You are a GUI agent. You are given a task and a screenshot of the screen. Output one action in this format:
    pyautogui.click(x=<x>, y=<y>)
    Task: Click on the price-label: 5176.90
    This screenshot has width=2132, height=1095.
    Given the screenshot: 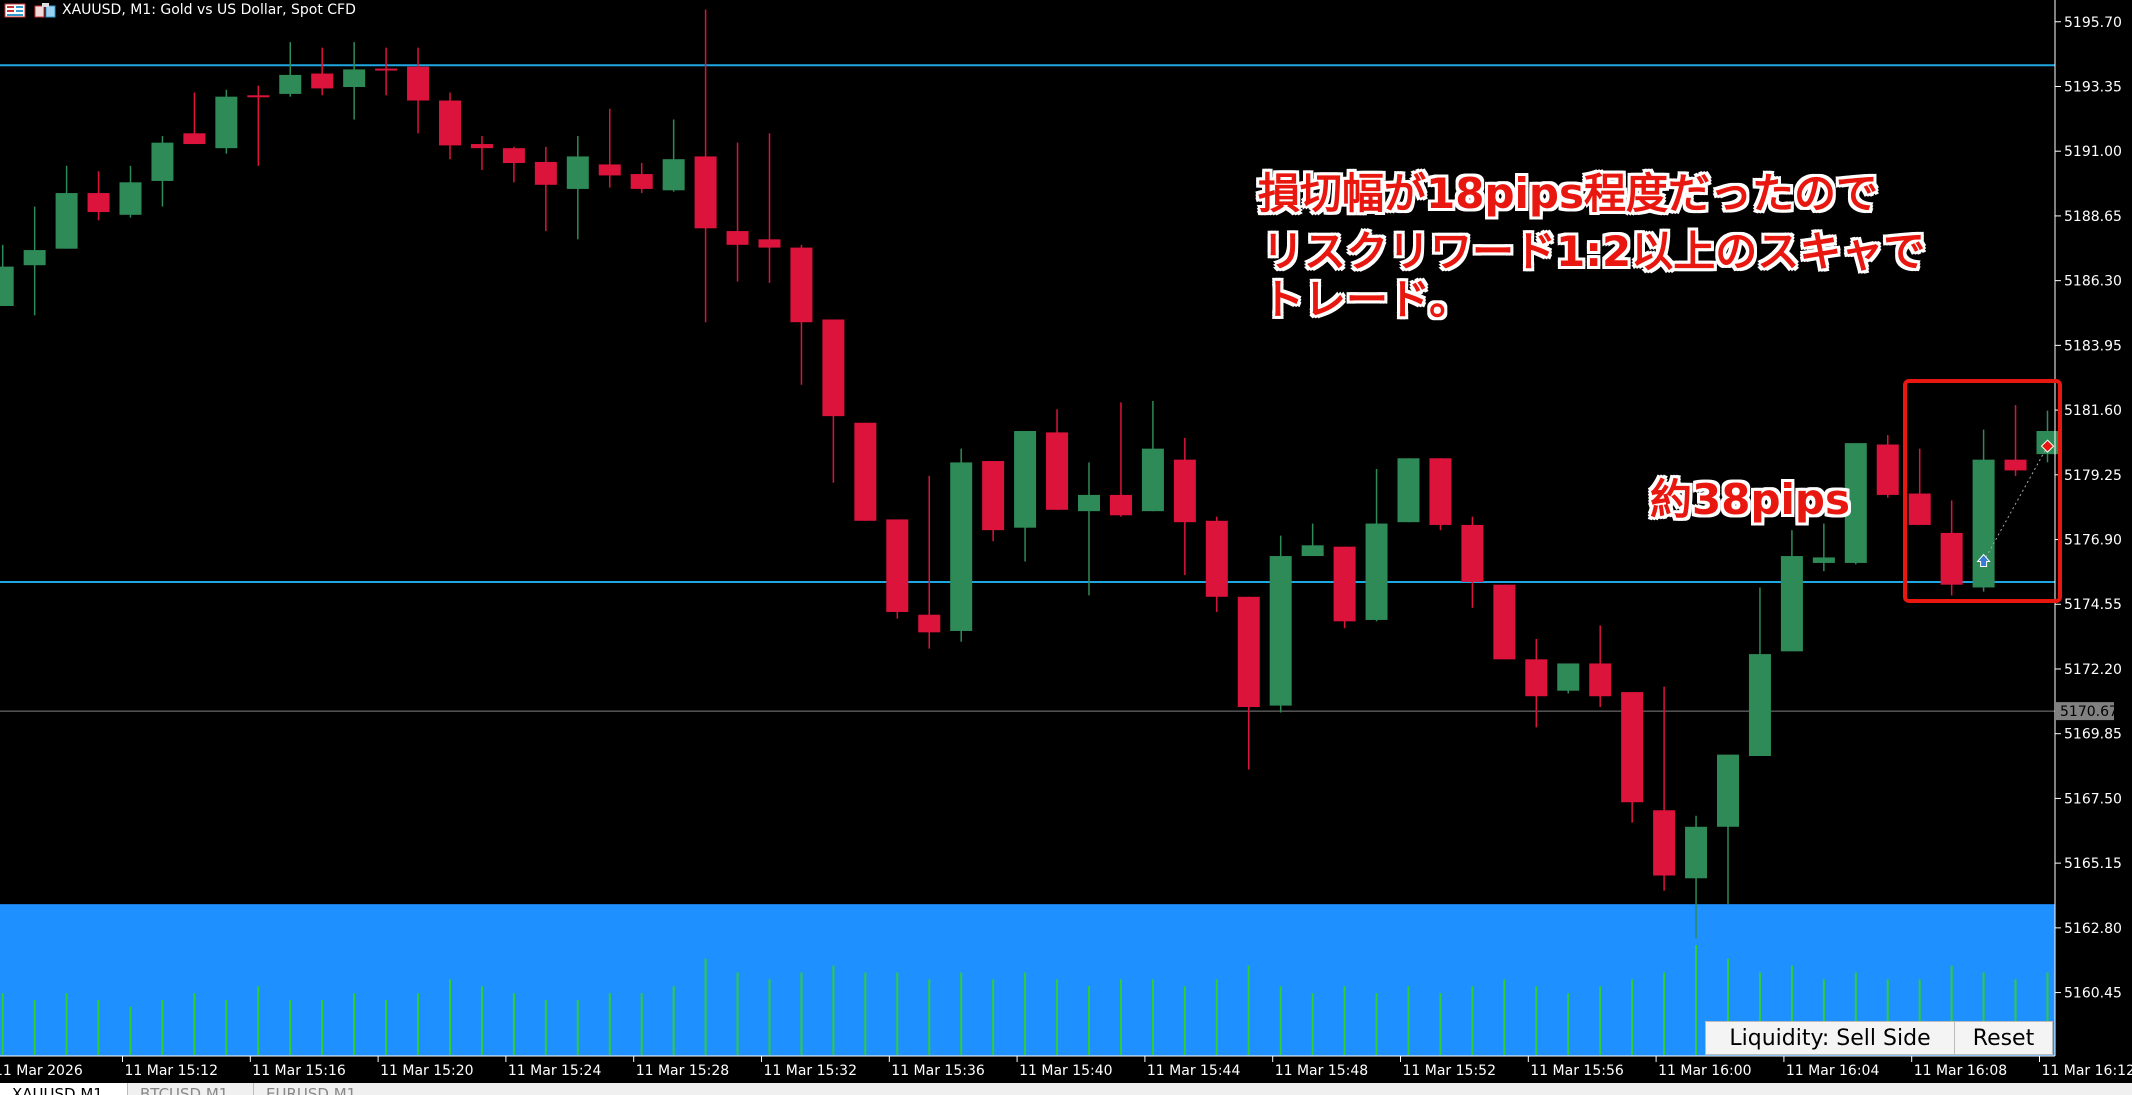 What is the action you would take?
    pyautogui.click(x=2093, y=541)
    